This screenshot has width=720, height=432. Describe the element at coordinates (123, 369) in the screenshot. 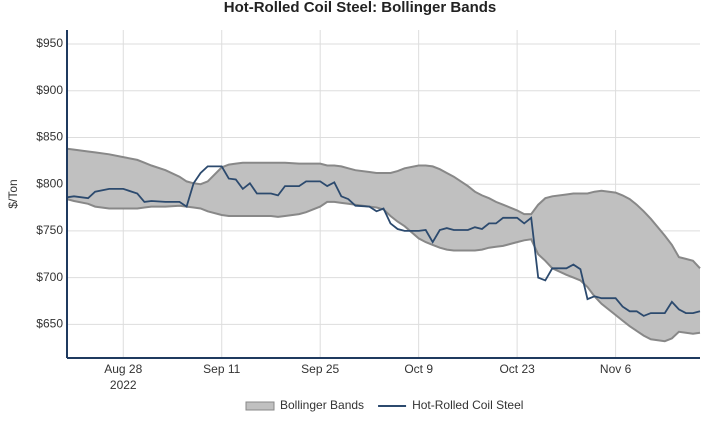

I see `x-tick-label: Aug 28` at that location.